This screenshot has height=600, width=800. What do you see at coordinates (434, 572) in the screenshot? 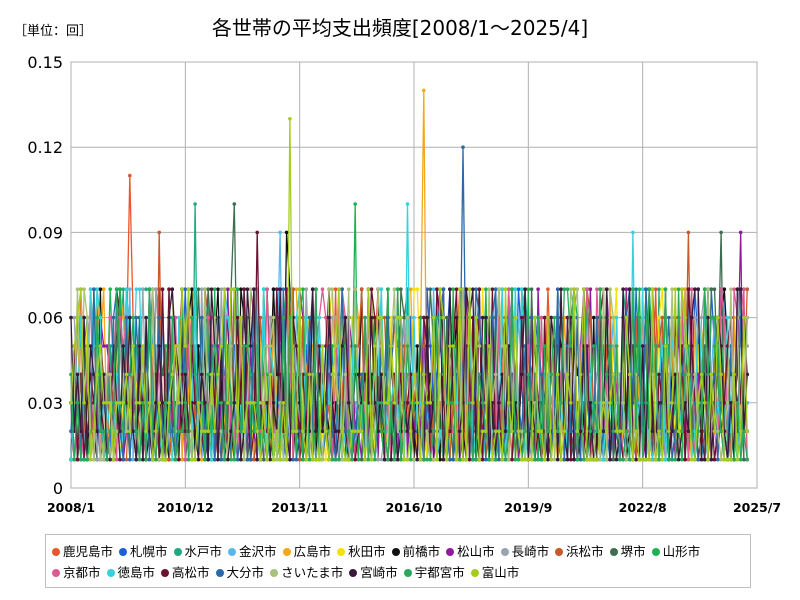
I see `legend-item: 宇都宮市` at bounding box center [434, 572].